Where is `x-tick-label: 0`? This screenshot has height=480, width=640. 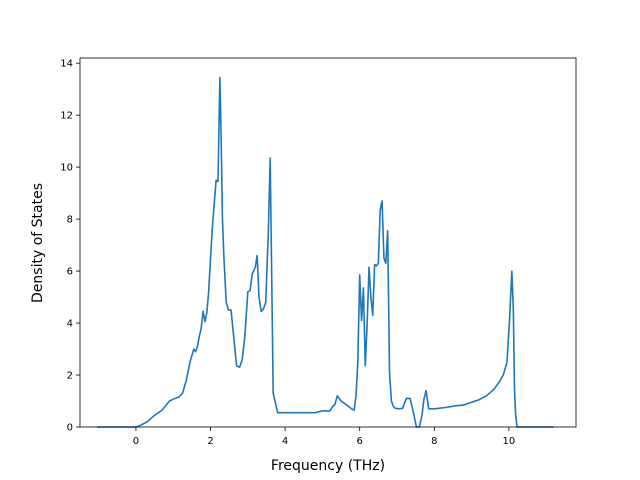
x-tick-label: 0 is located at coordinates (136, 441).